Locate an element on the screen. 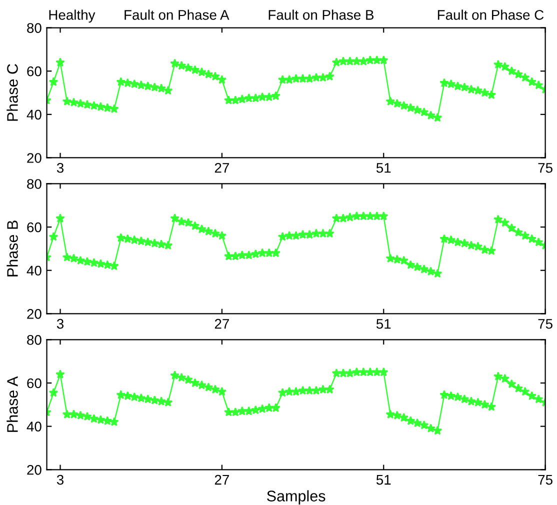  y-axis-title: Phase B is located at coordinates (12, 248).